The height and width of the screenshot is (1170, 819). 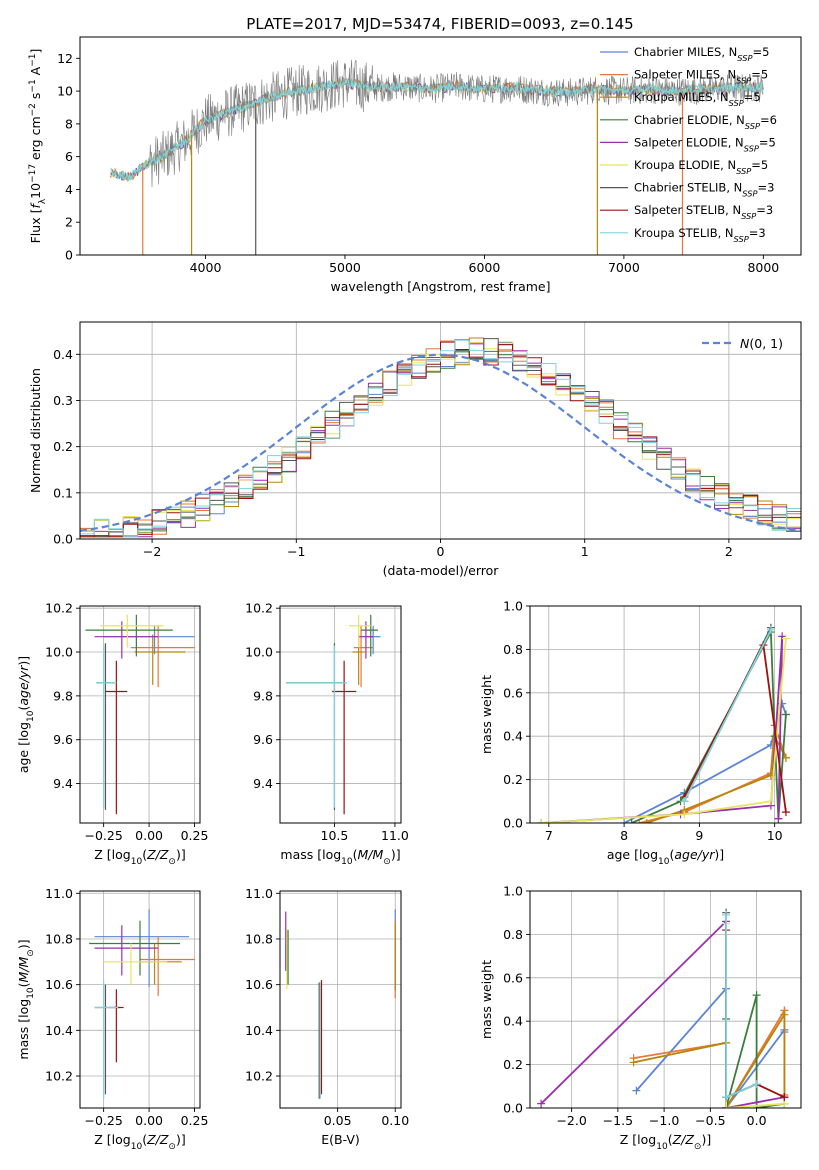 What do you see at coordinates (440, 442) in the screenshot?
I see `normal-curve` at bounding box center [440, 442].